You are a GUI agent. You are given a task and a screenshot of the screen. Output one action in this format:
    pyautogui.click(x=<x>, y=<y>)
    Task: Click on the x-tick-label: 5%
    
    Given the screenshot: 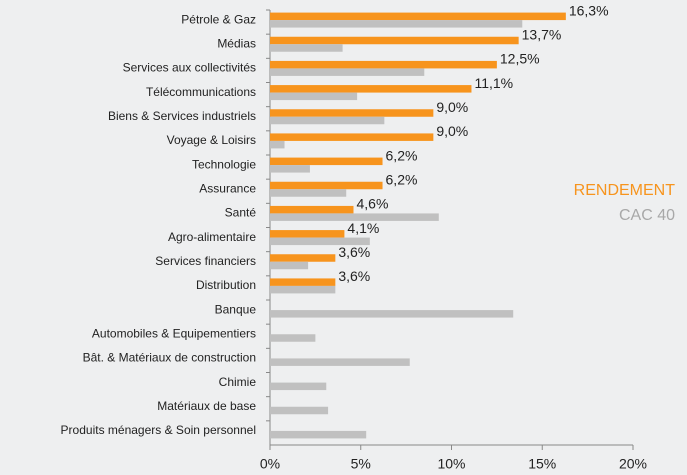 What is the action you would take?
    pyautogui.click(x=361, y=464)
    